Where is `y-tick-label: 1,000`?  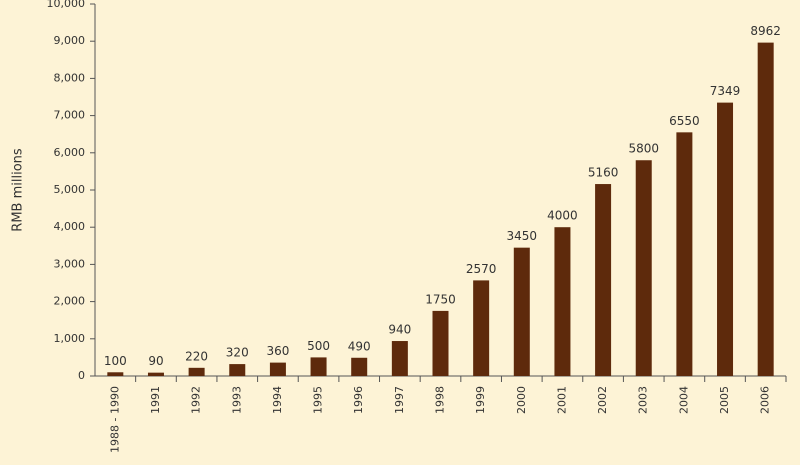 y-tick-label: 1,000 is located at coordinates (70, 338).